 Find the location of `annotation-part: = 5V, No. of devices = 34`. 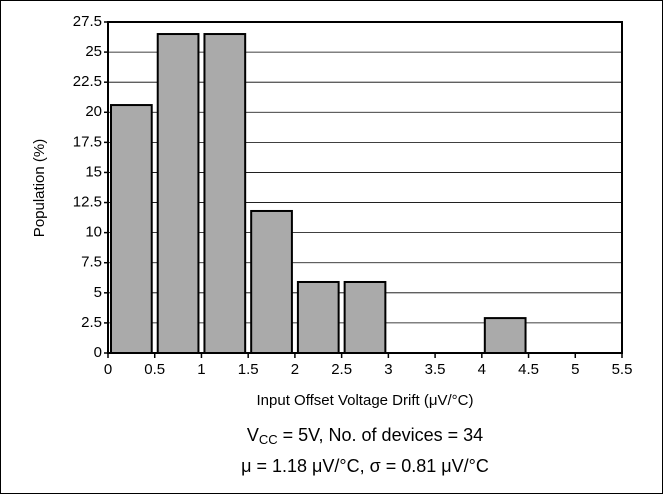

annotation-part: = 5V, No. of devices = 34 is located at coordinates (380, 435).